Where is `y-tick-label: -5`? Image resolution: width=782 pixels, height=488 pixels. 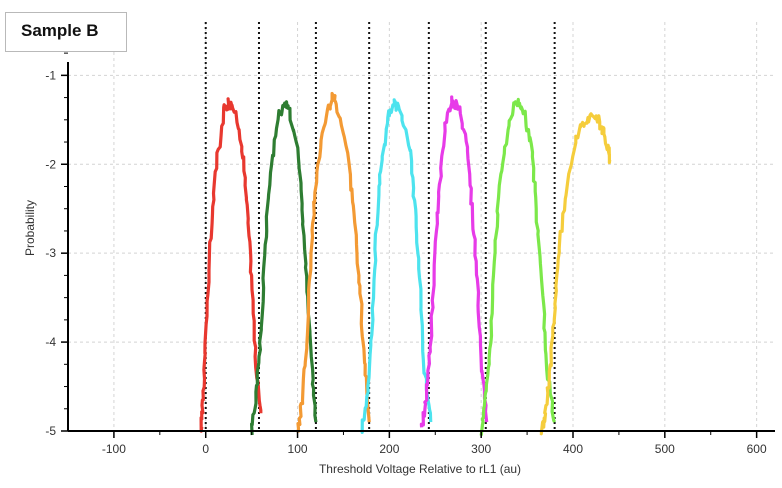 y-tick-label: -5 is located at coordinates (50, 431).